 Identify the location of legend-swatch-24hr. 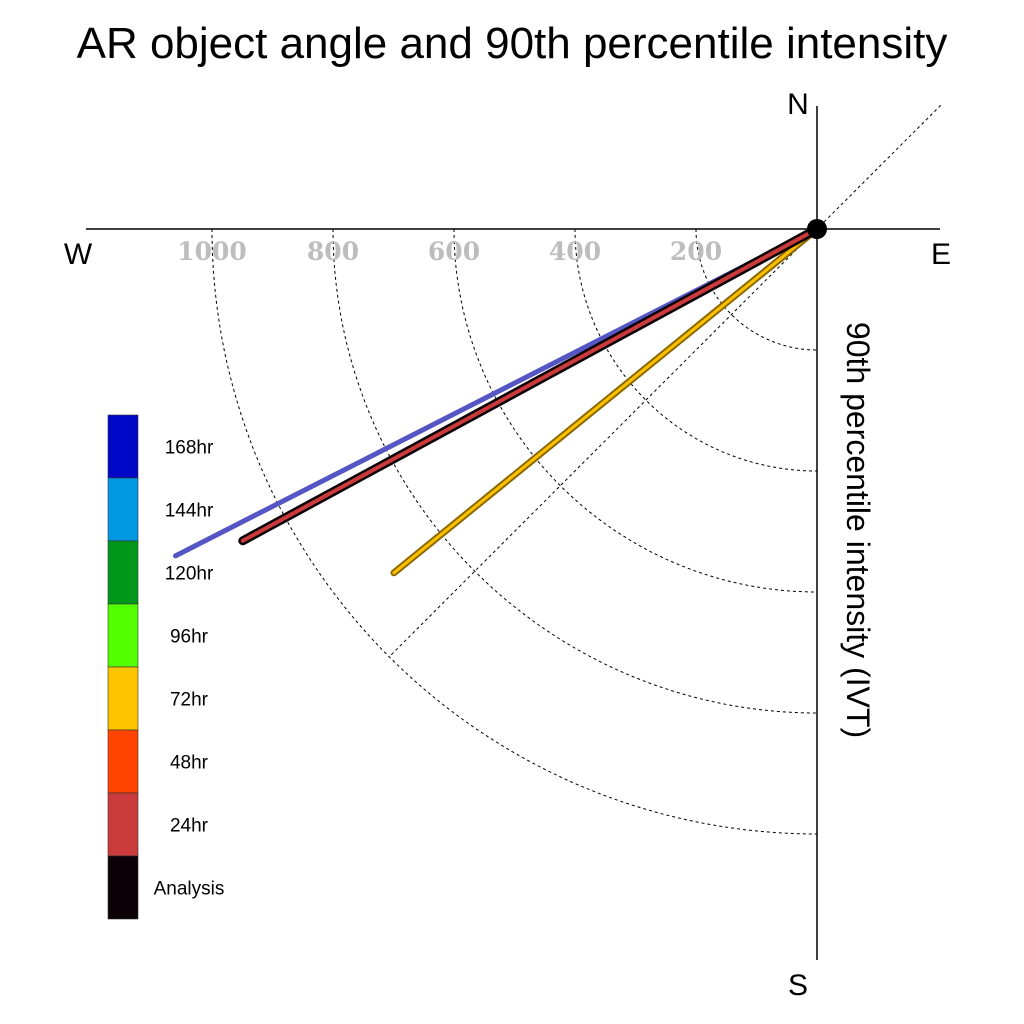
(123, 824).